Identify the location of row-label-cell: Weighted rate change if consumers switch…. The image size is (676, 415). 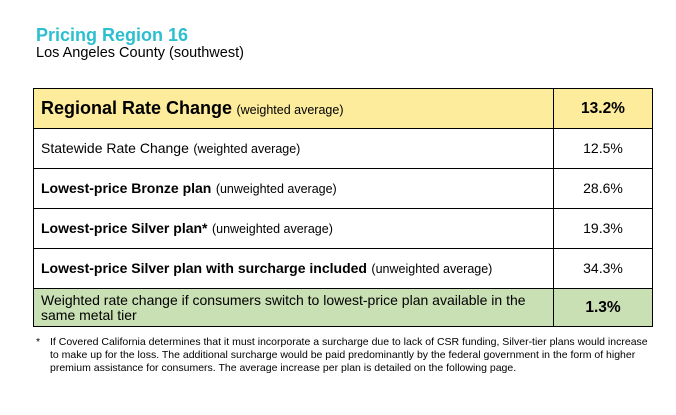
(293, 307).